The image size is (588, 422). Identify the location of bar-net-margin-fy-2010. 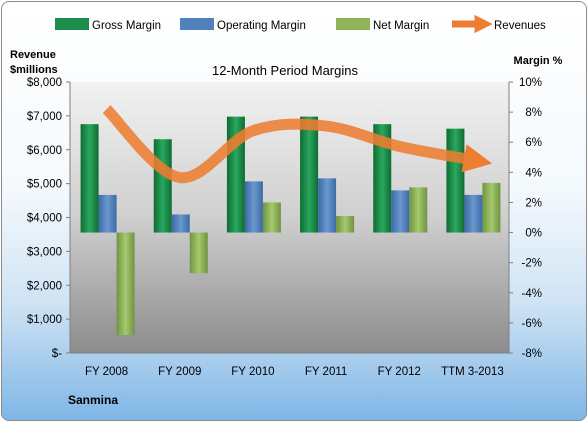
(271, 217).